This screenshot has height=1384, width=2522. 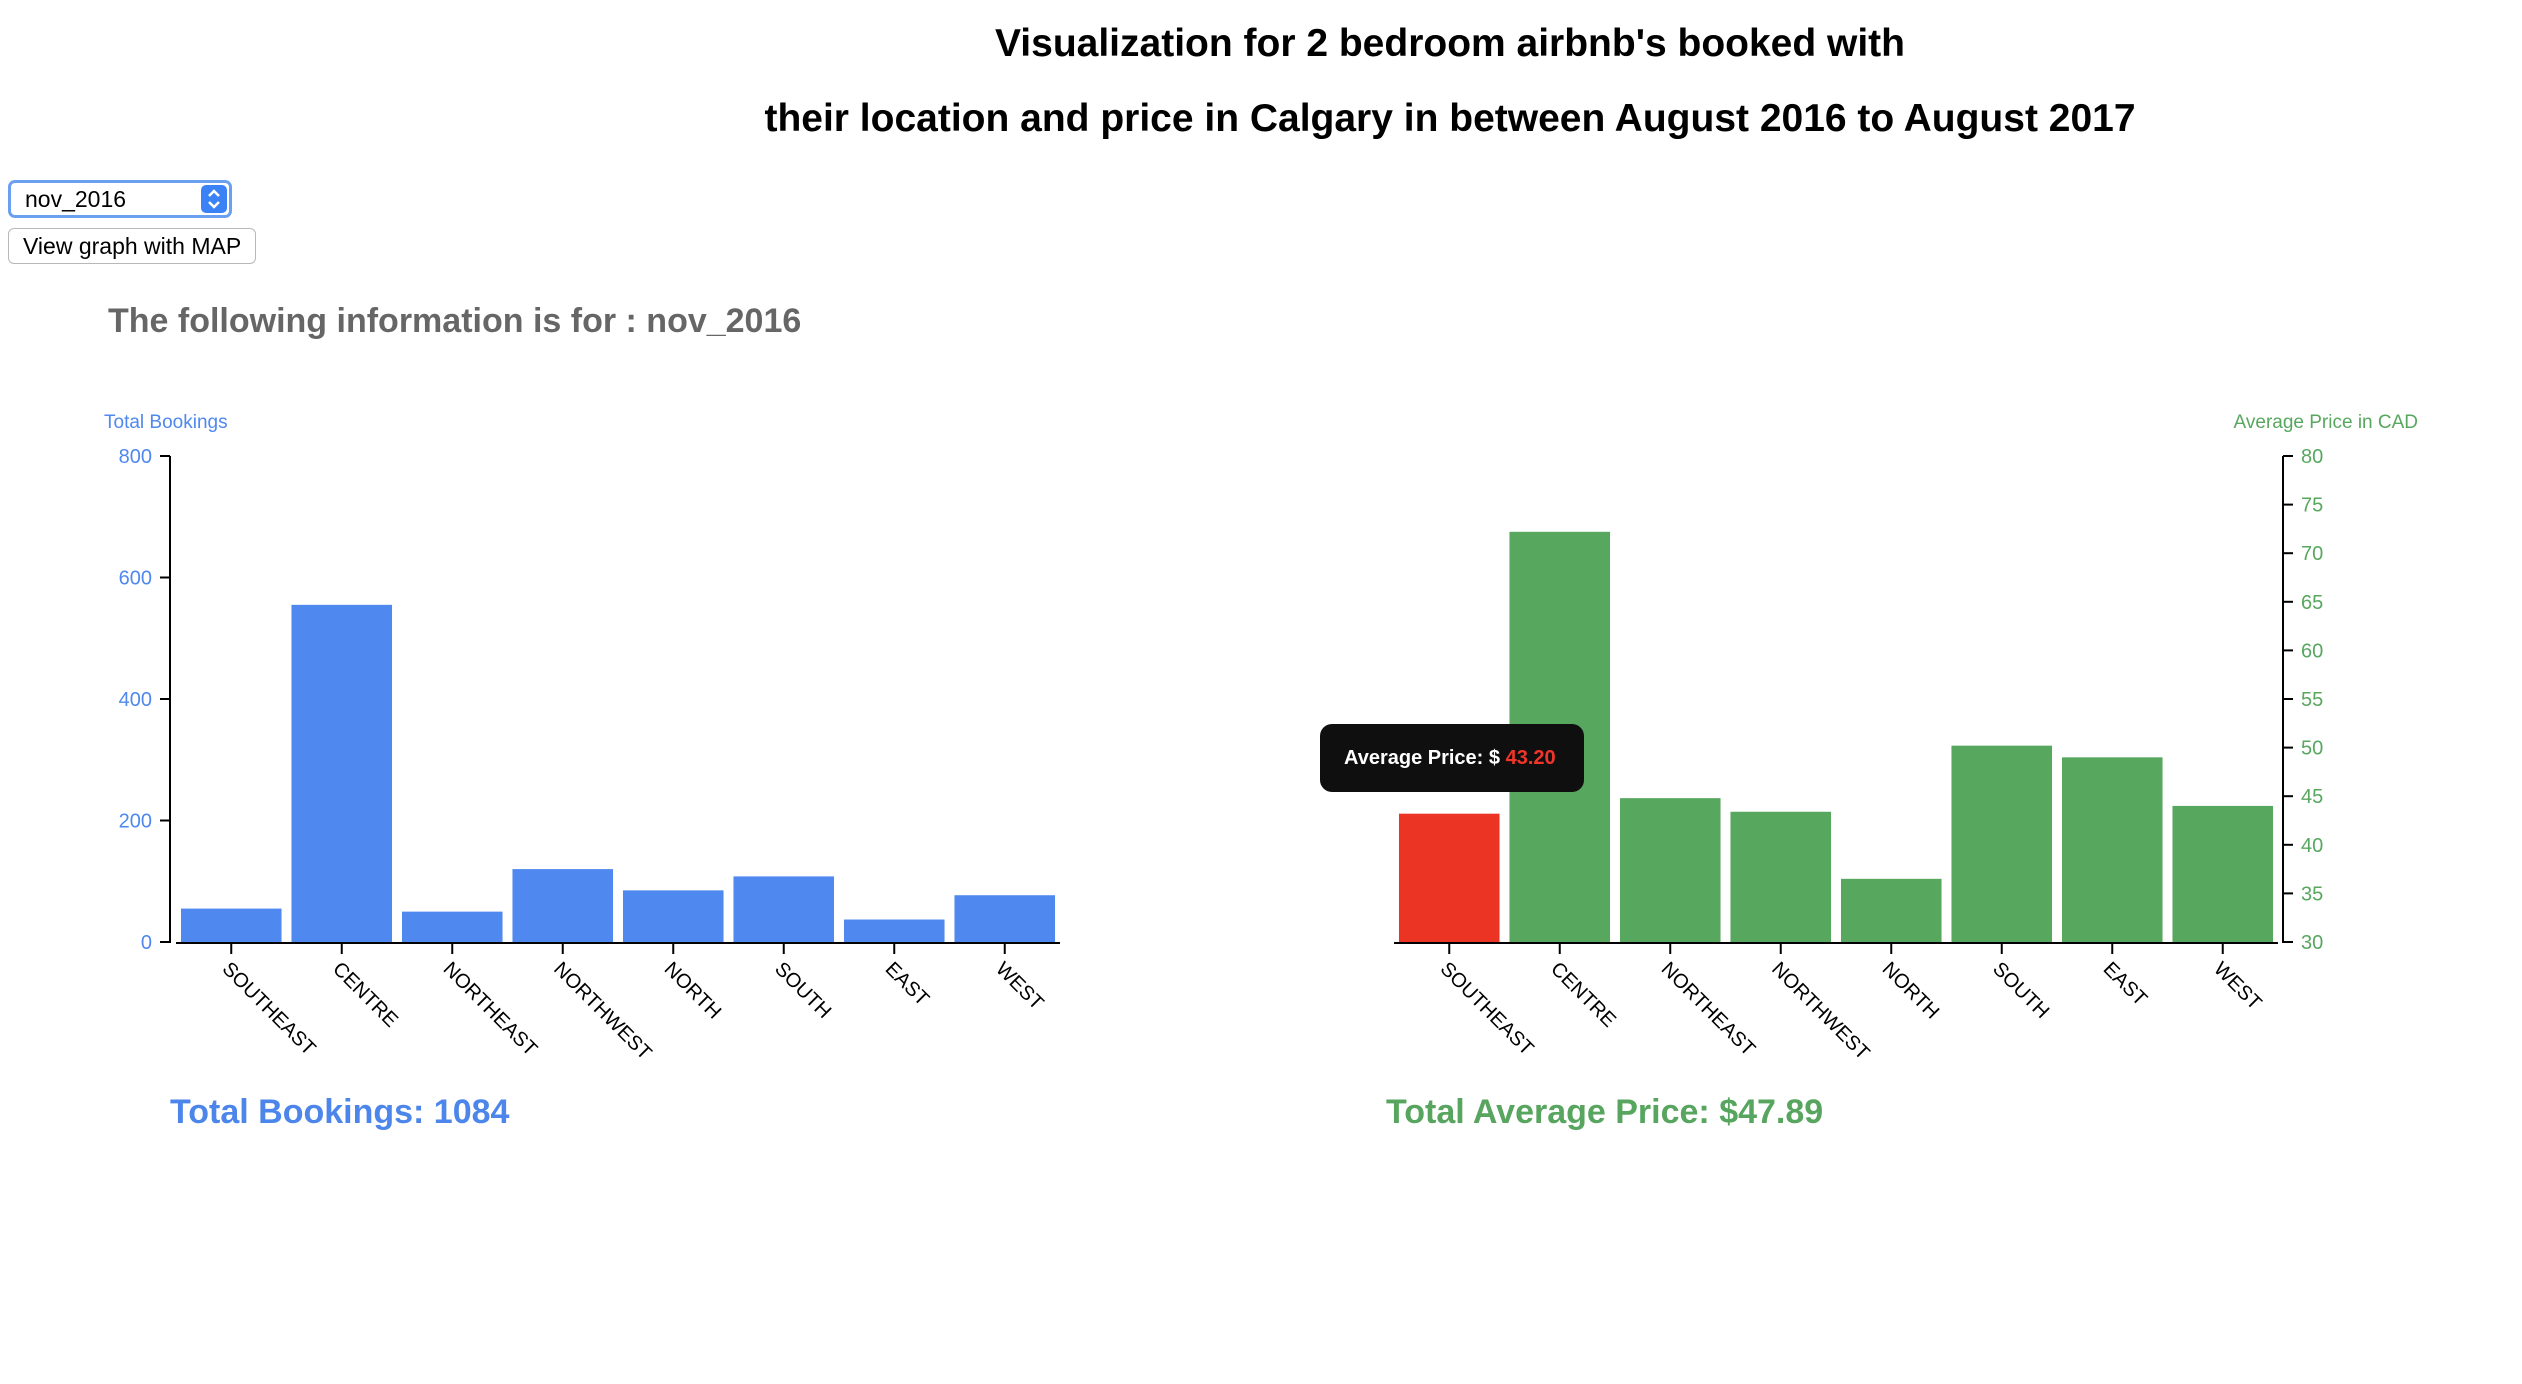 What do you see at coordinates (602, 1011) in the screenshot?
I see `bookings-x-tick-label-northwest: NORTHWEST` at bounding box center [602, 1011].